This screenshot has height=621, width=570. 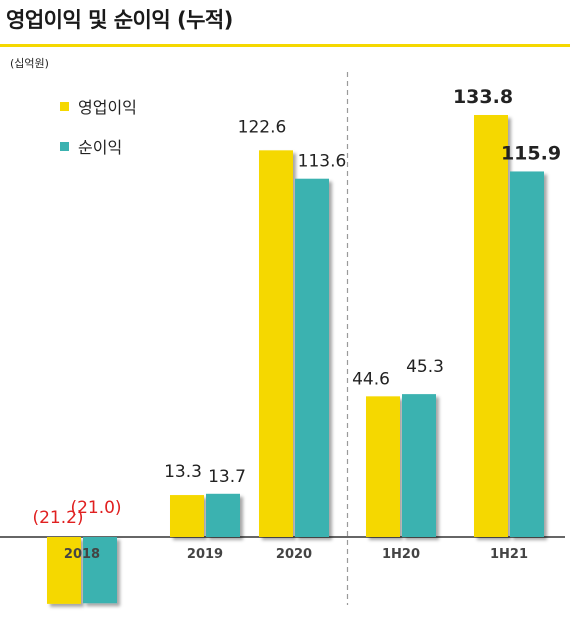 I want to click on data-label-operating-2018: (21.2), so click(x=57, y=518).